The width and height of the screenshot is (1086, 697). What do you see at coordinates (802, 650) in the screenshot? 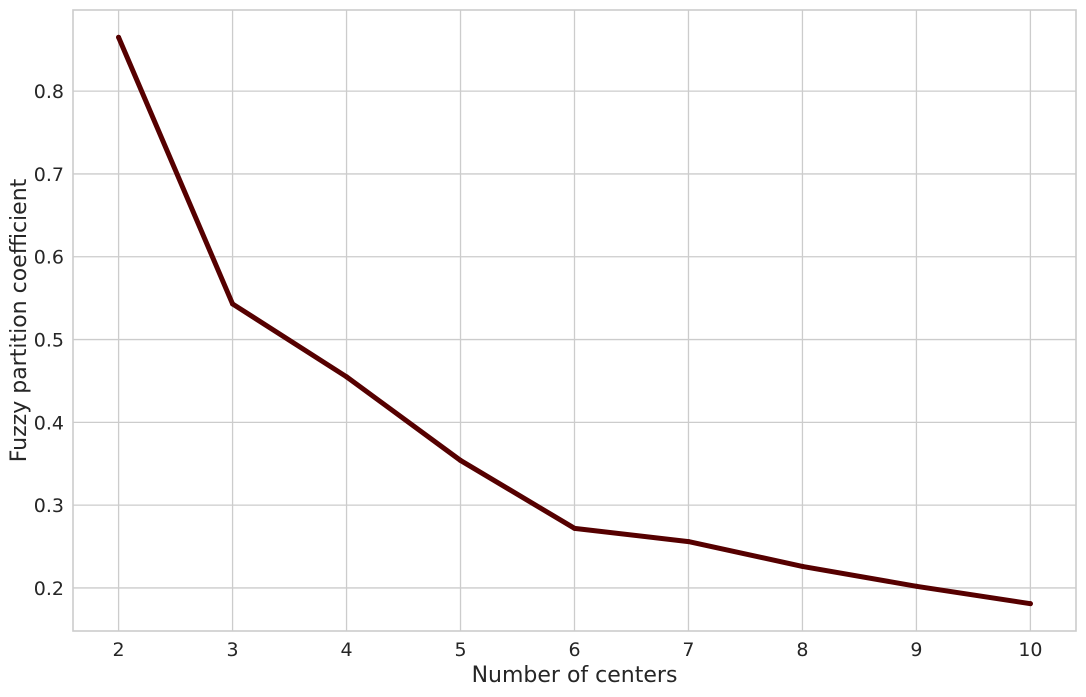
I see `x-tick-label: 8` at bounding box center [802, 650].